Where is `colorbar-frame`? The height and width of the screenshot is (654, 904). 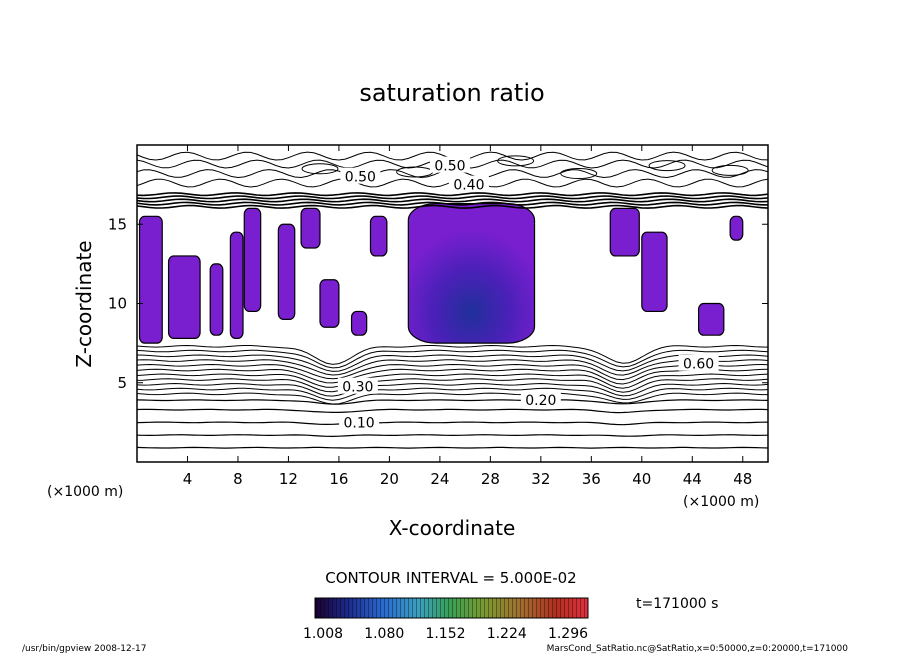
colorbar-frame is located at coordinates (451, 608).